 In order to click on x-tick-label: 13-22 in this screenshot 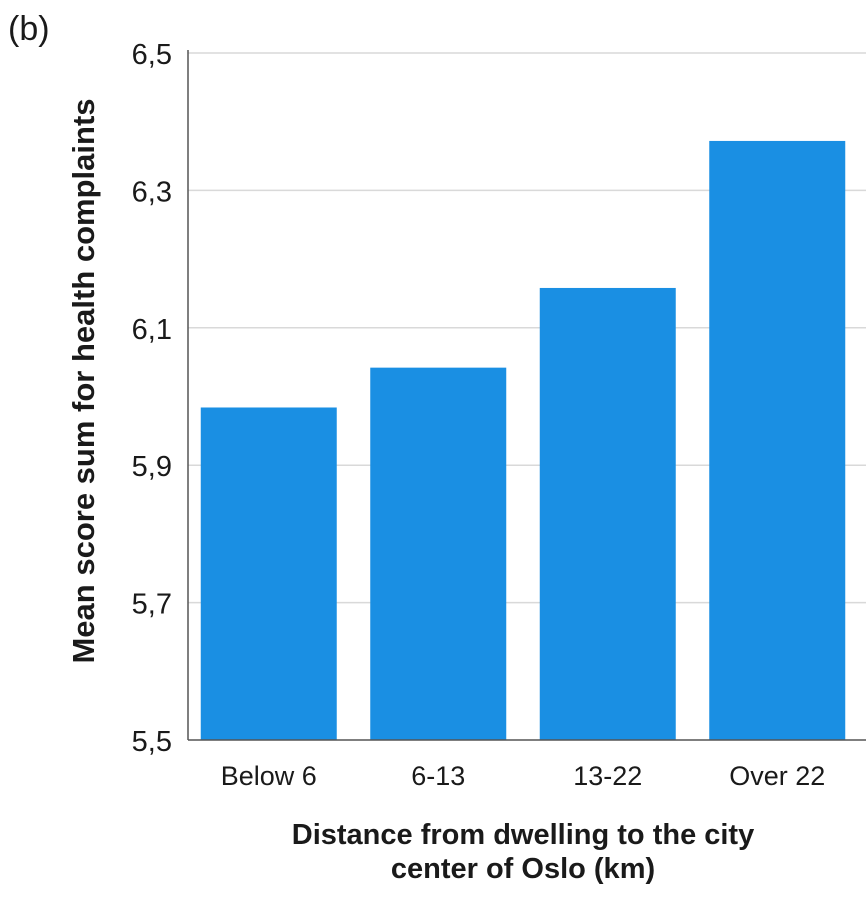, I will do `click(607, 776)`.